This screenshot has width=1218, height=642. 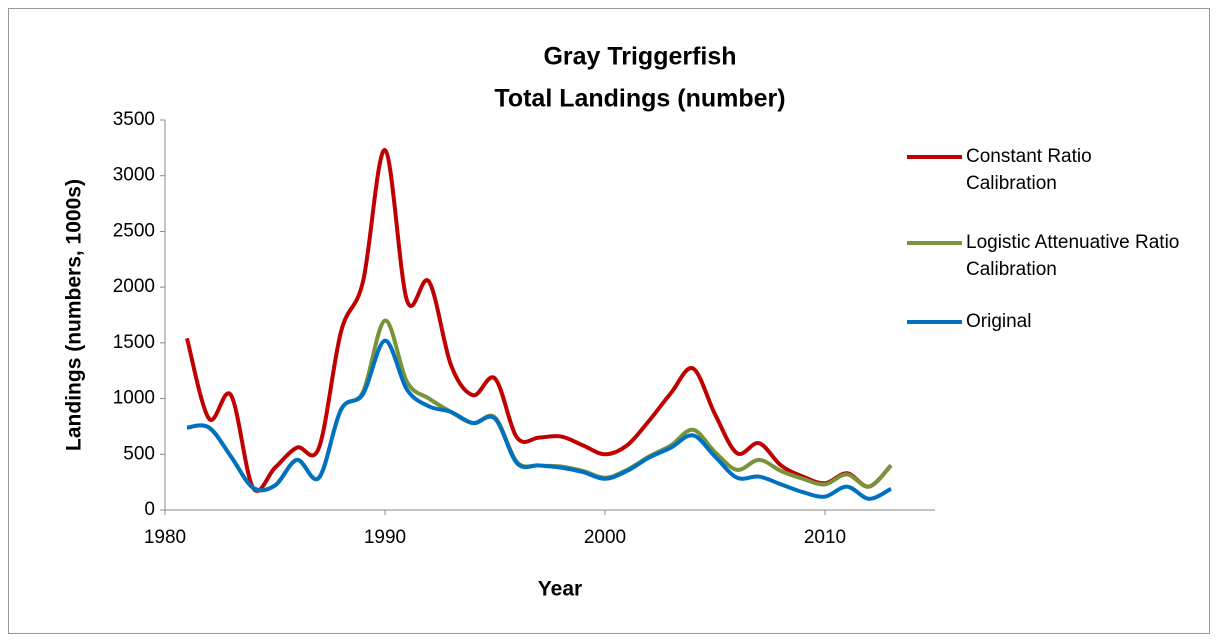 What do you see at coordinates (639, 57) in the screenshot?
I see `chart-title: Gray Triggerfish` at bounding box center [639, 57].